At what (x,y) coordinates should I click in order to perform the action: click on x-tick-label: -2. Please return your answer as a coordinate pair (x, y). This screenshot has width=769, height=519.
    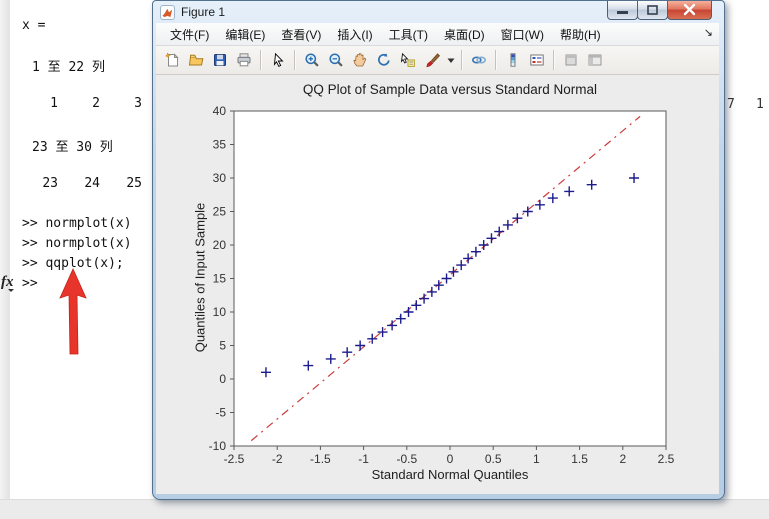
    Looking at the image, I should click on (277, 459).